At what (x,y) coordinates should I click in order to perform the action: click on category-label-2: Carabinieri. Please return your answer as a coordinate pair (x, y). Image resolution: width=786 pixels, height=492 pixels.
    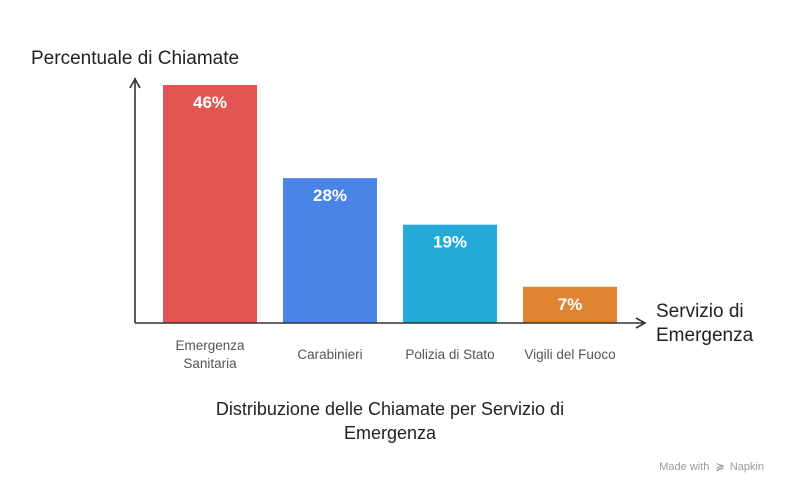
    Looking at the image, I should click on (329, 354).